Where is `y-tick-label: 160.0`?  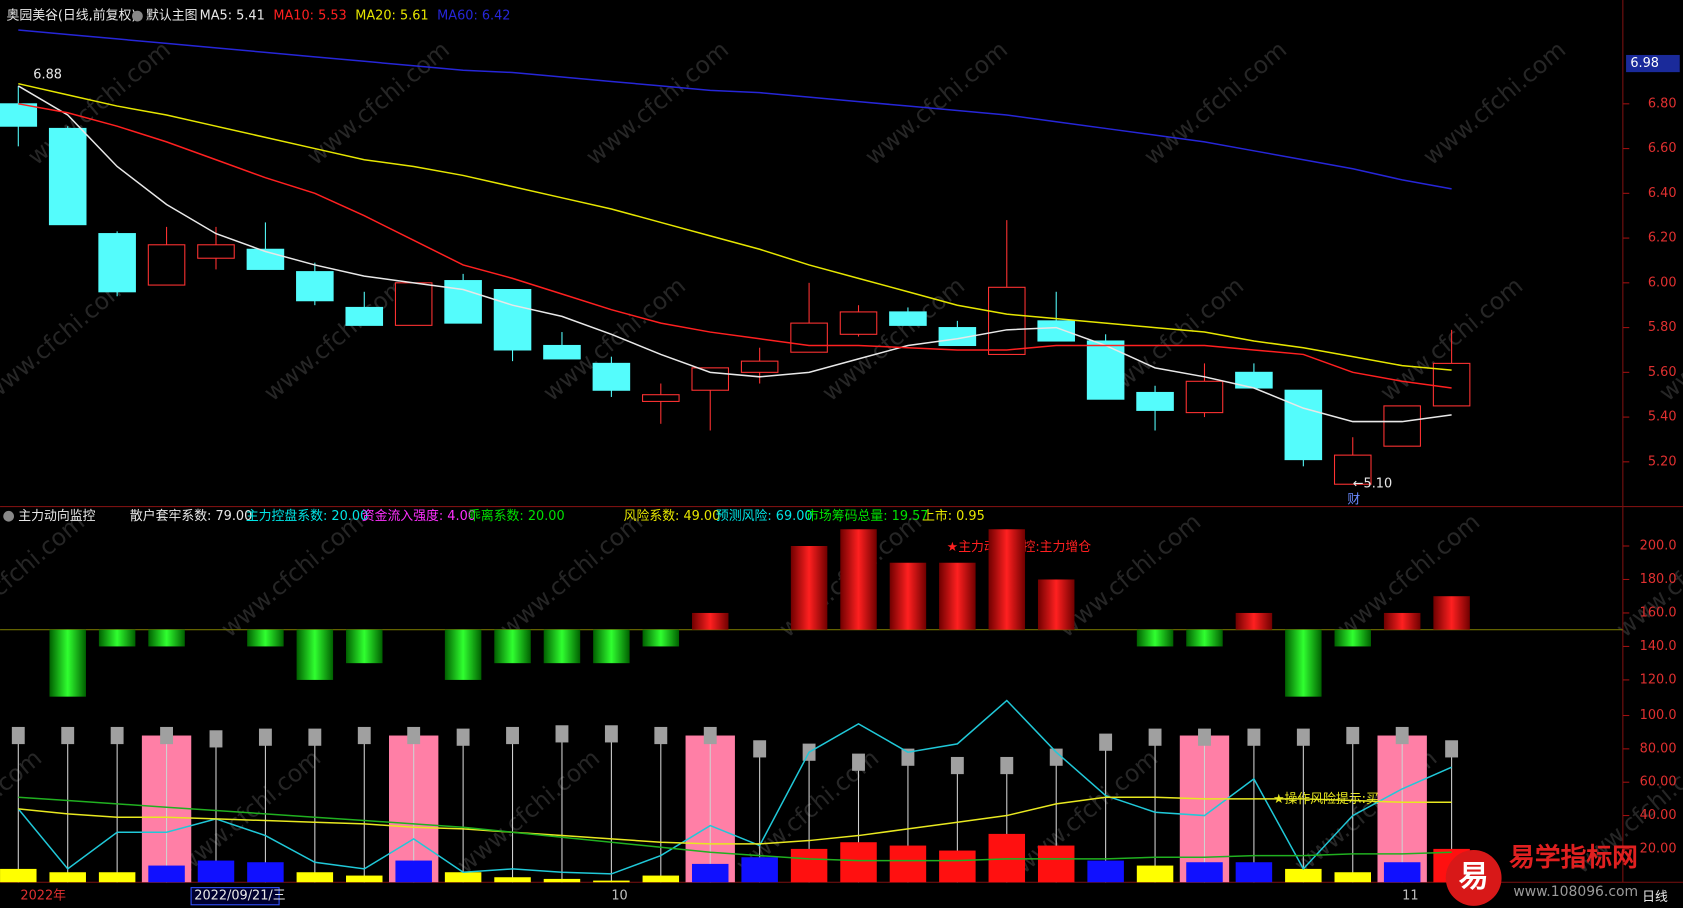
y-tick-label: 160.0 is located at coordinates (1658, 612).